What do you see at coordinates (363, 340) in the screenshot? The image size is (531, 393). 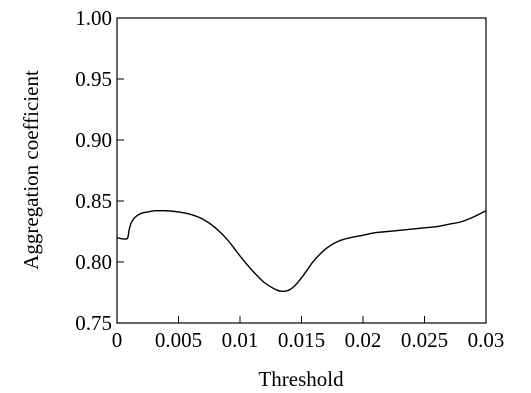 I see `x-tick-label: 0.02` at bounding box center [363, 340].